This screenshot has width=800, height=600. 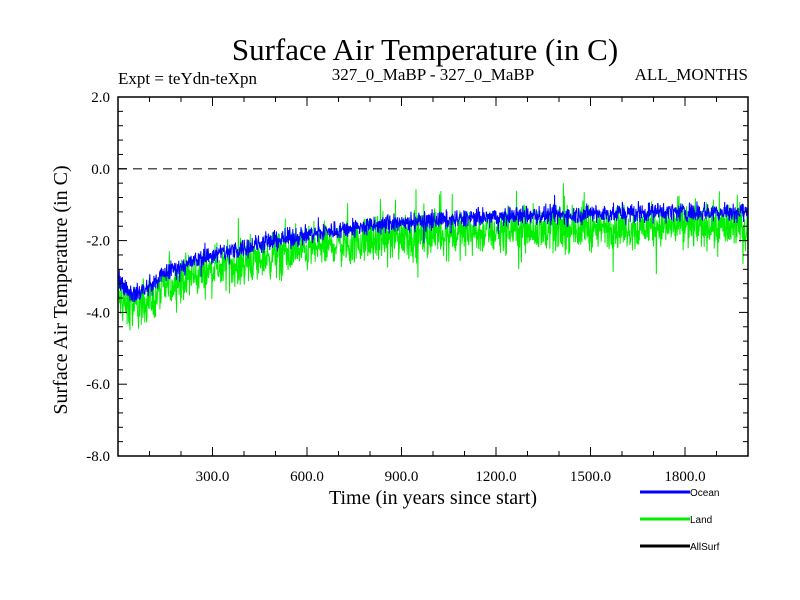 What do you see at coordinates (98, 242) in the screenshot?
I see `y-tick-label: -2.0` at bounding box center [98, 242].